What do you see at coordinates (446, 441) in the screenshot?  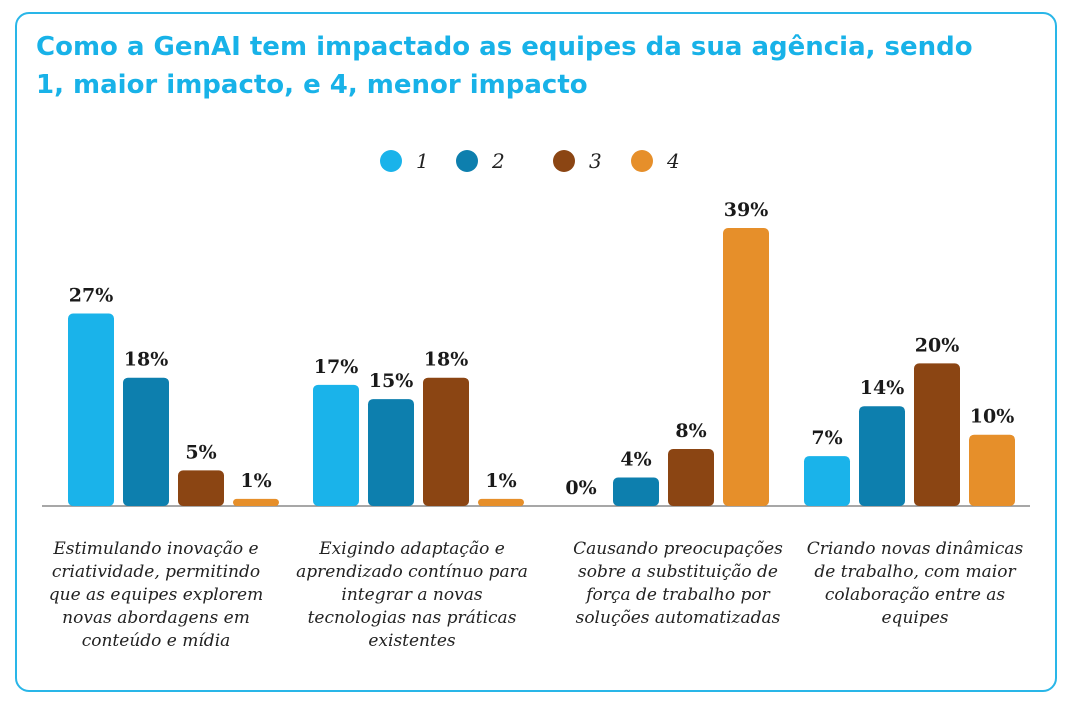 I see `bar-series3-cat2` at bounding box center [446, 441].